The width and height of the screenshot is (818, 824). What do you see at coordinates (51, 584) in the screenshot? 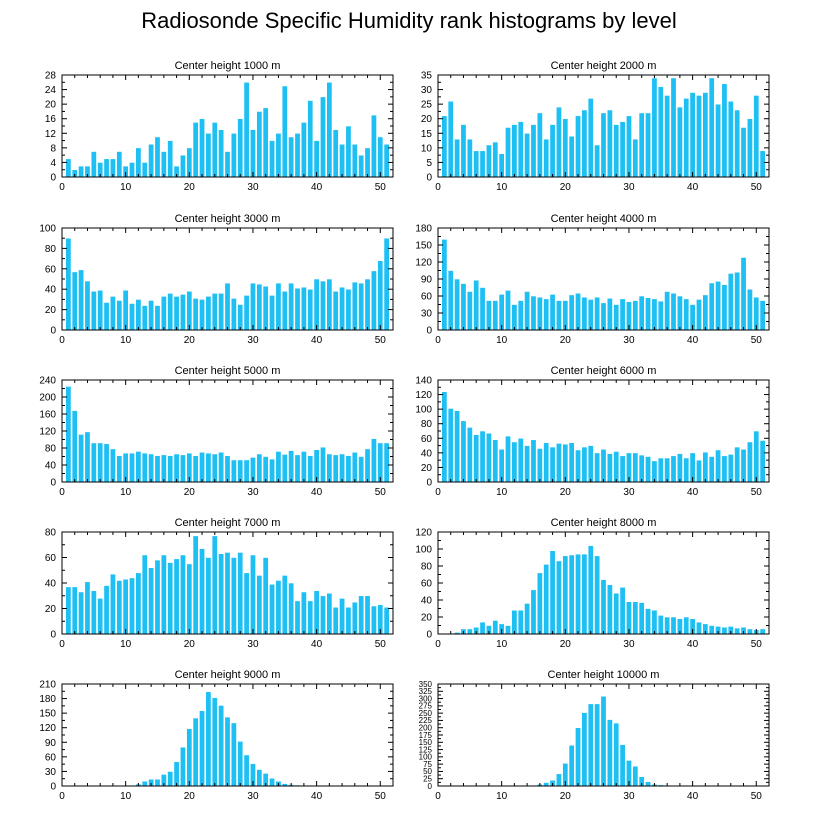
I see `y-tick-label: 40` at bounding box center [51, 584].